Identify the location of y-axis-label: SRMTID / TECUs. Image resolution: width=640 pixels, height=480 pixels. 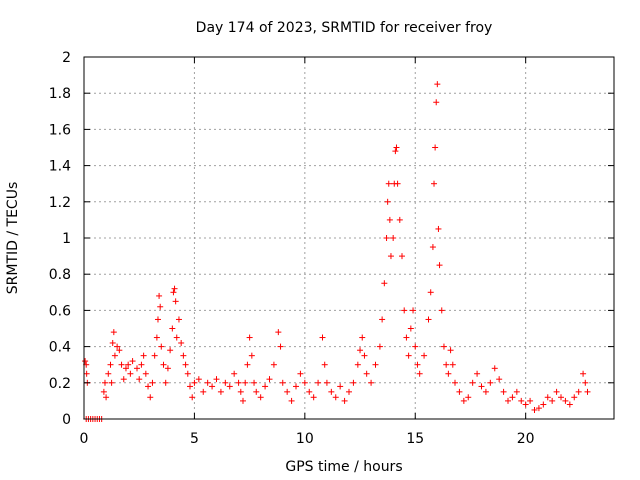
(13, 238).